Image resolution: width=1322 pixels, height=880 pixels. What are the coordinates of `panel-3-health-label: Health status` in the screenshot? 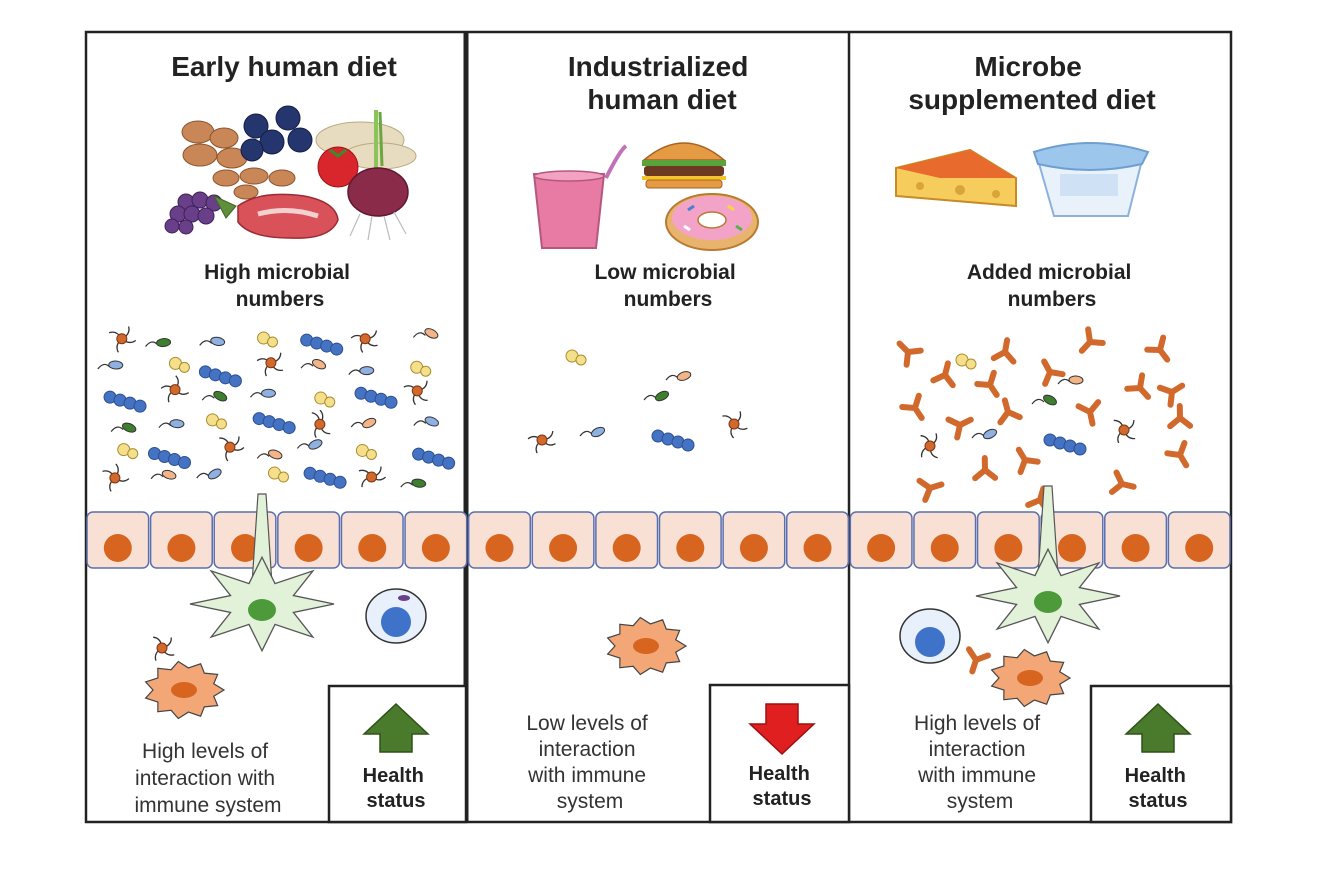 It's located at (1158, 788).